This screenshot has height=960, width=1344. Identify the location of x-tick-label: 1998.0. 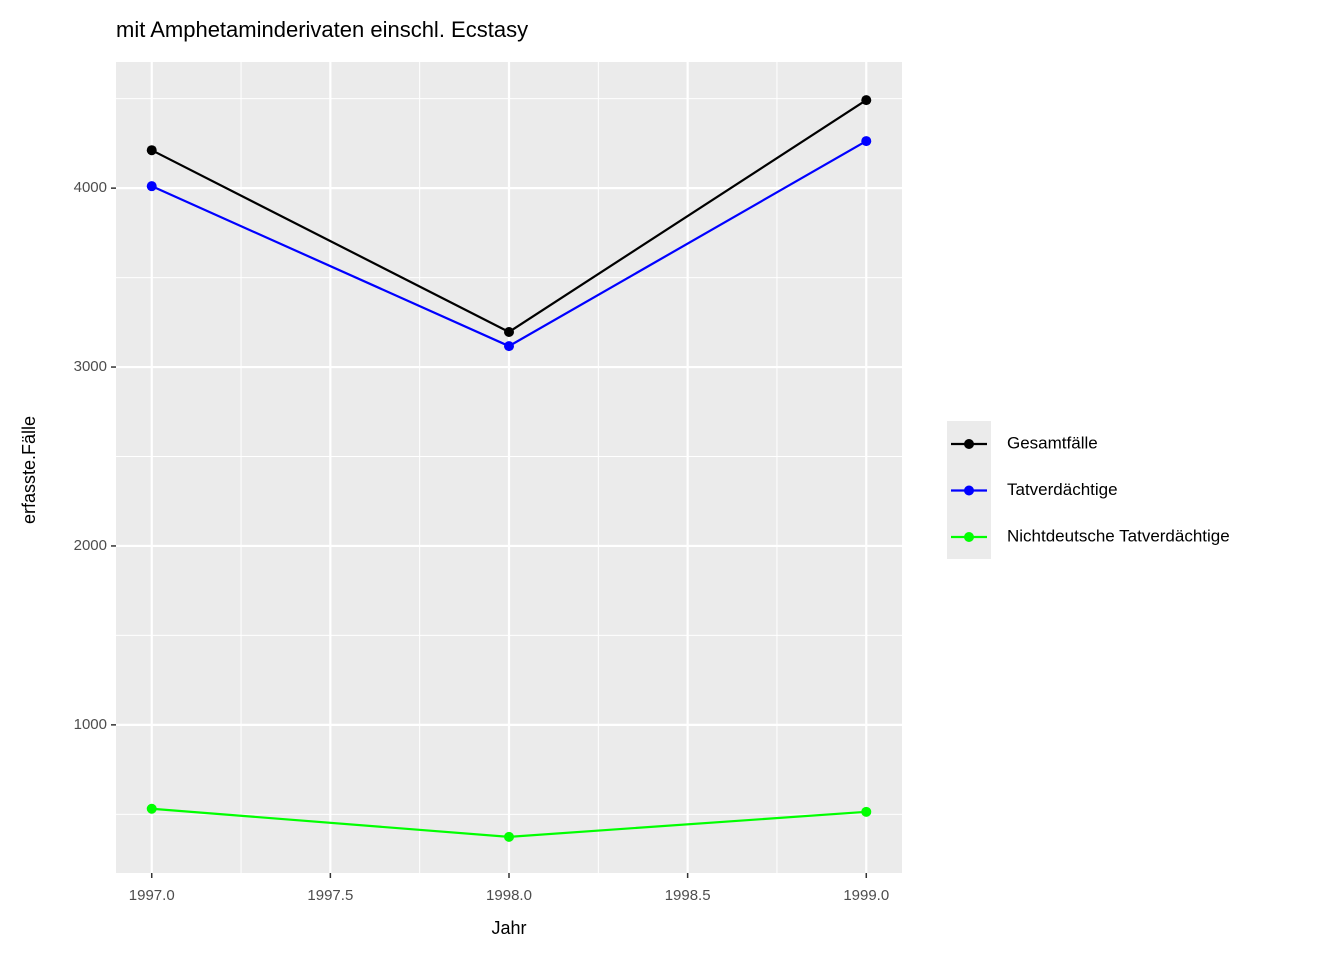
(509, 895).